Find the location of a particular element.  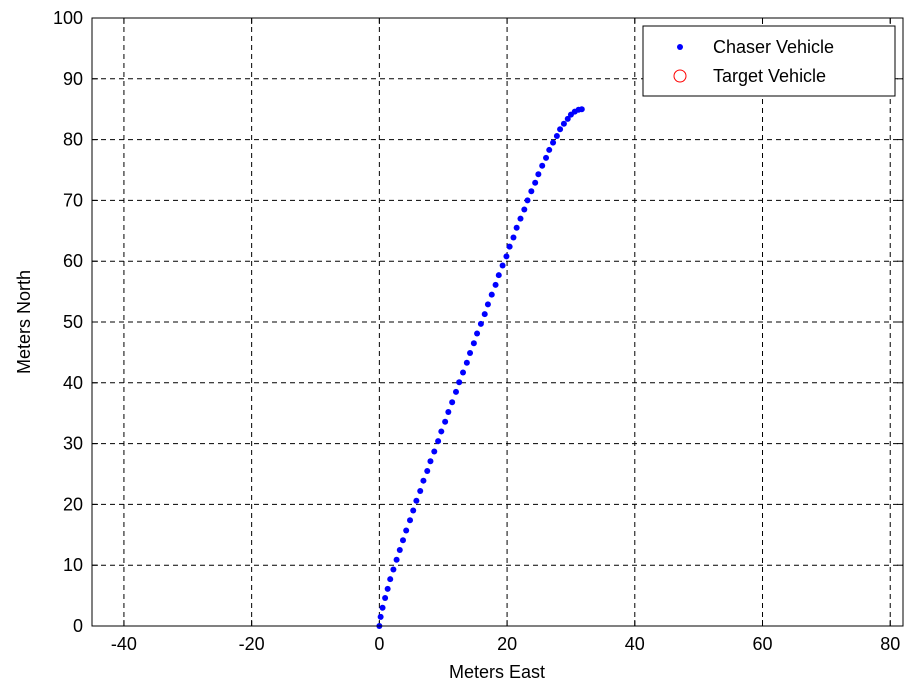

legend-box is located at coordinates (769, 61).